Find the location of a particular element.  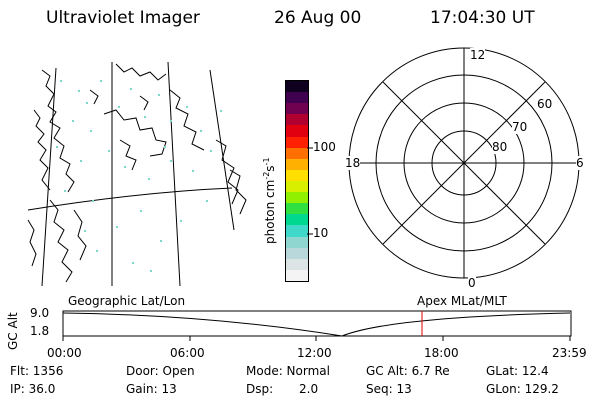

lat-label-70: 70 is located at coordinates (520, 127).